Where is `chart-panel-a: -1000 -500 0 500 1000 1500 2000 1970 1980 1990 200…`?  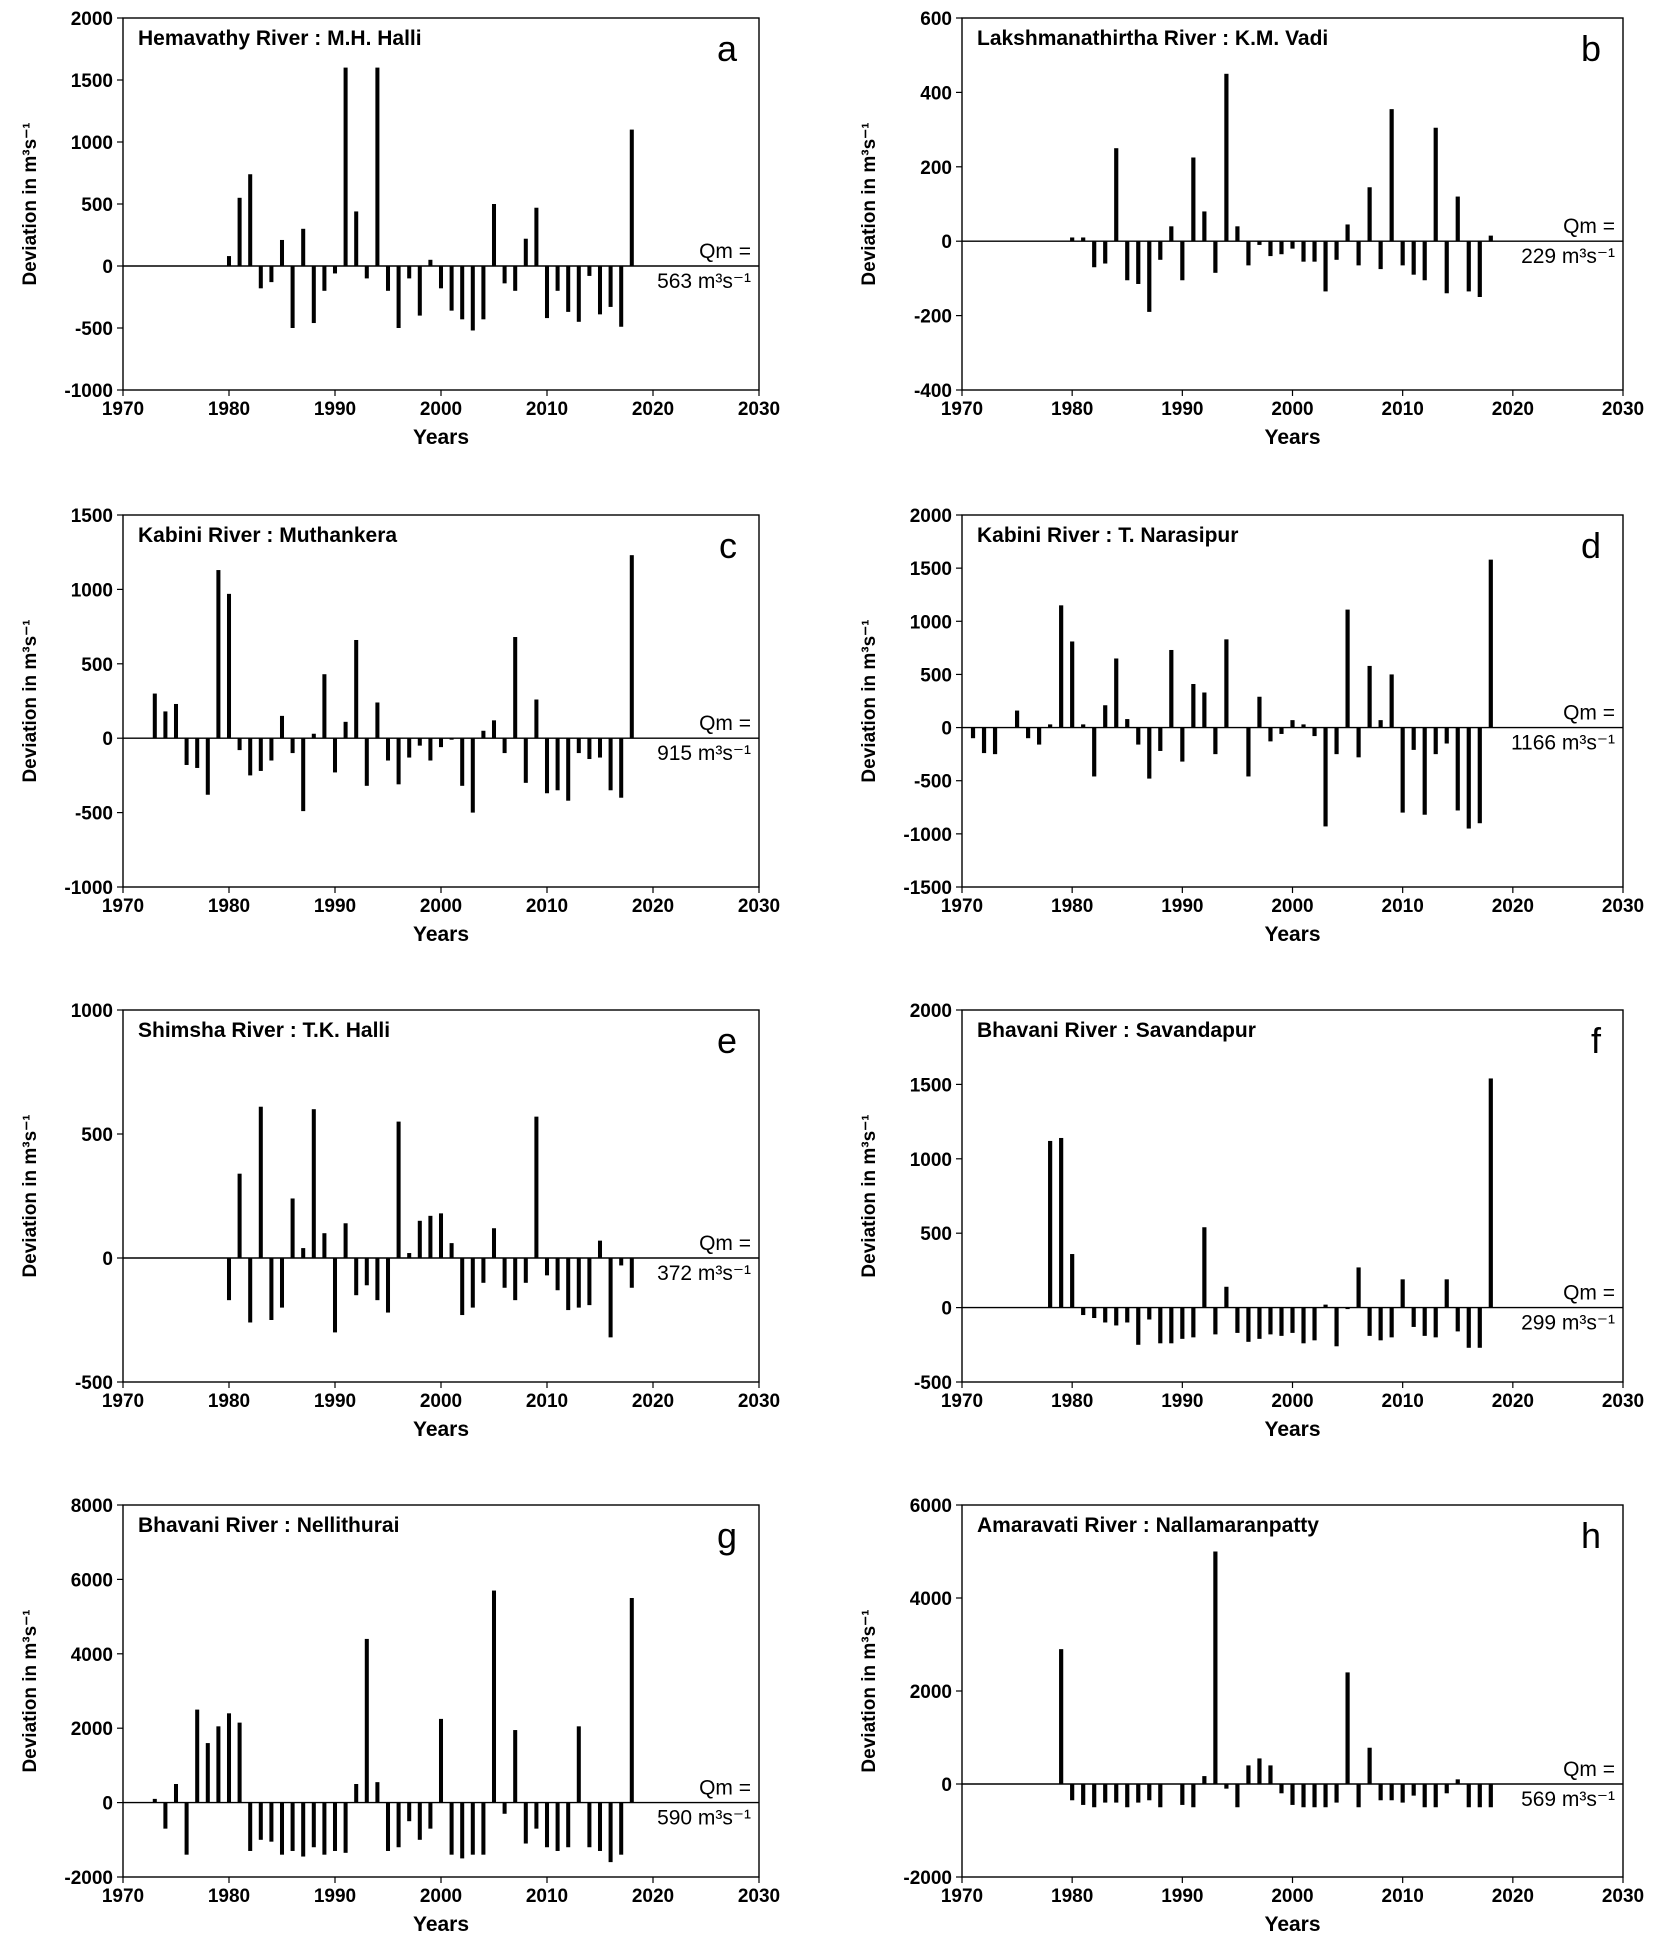
chart-panel-a: -1000 -500 0 500 1000 1500 2000 1970 1980 1990 200… is located at coordinates (400, 229).